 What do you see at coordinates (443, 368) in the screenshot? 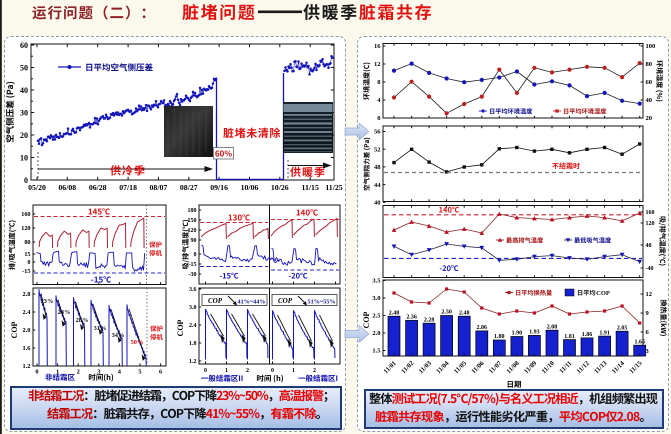
I see `svg-text: 11/04` at bounding box center [443, 368].